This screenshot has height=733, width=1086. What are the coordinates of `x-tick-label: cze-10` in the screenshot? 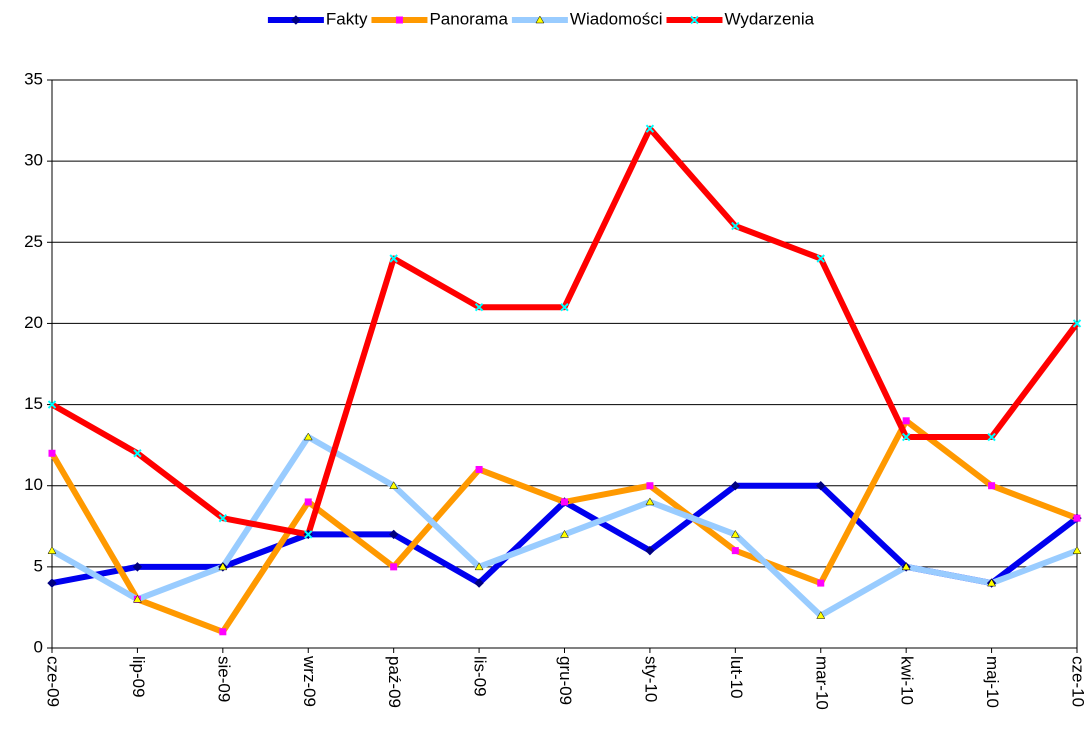 It's located at (1077, 681).